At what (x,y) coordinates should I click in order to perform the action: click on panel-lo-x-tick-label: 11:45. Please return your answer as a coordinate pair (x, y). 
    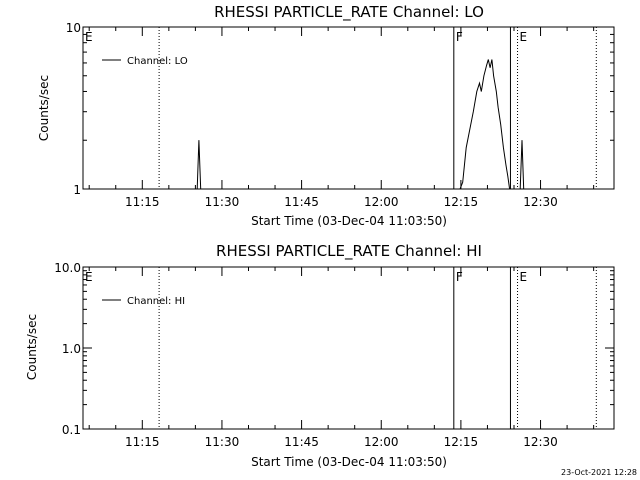
    Looking at the image, I should click on (301, 202).